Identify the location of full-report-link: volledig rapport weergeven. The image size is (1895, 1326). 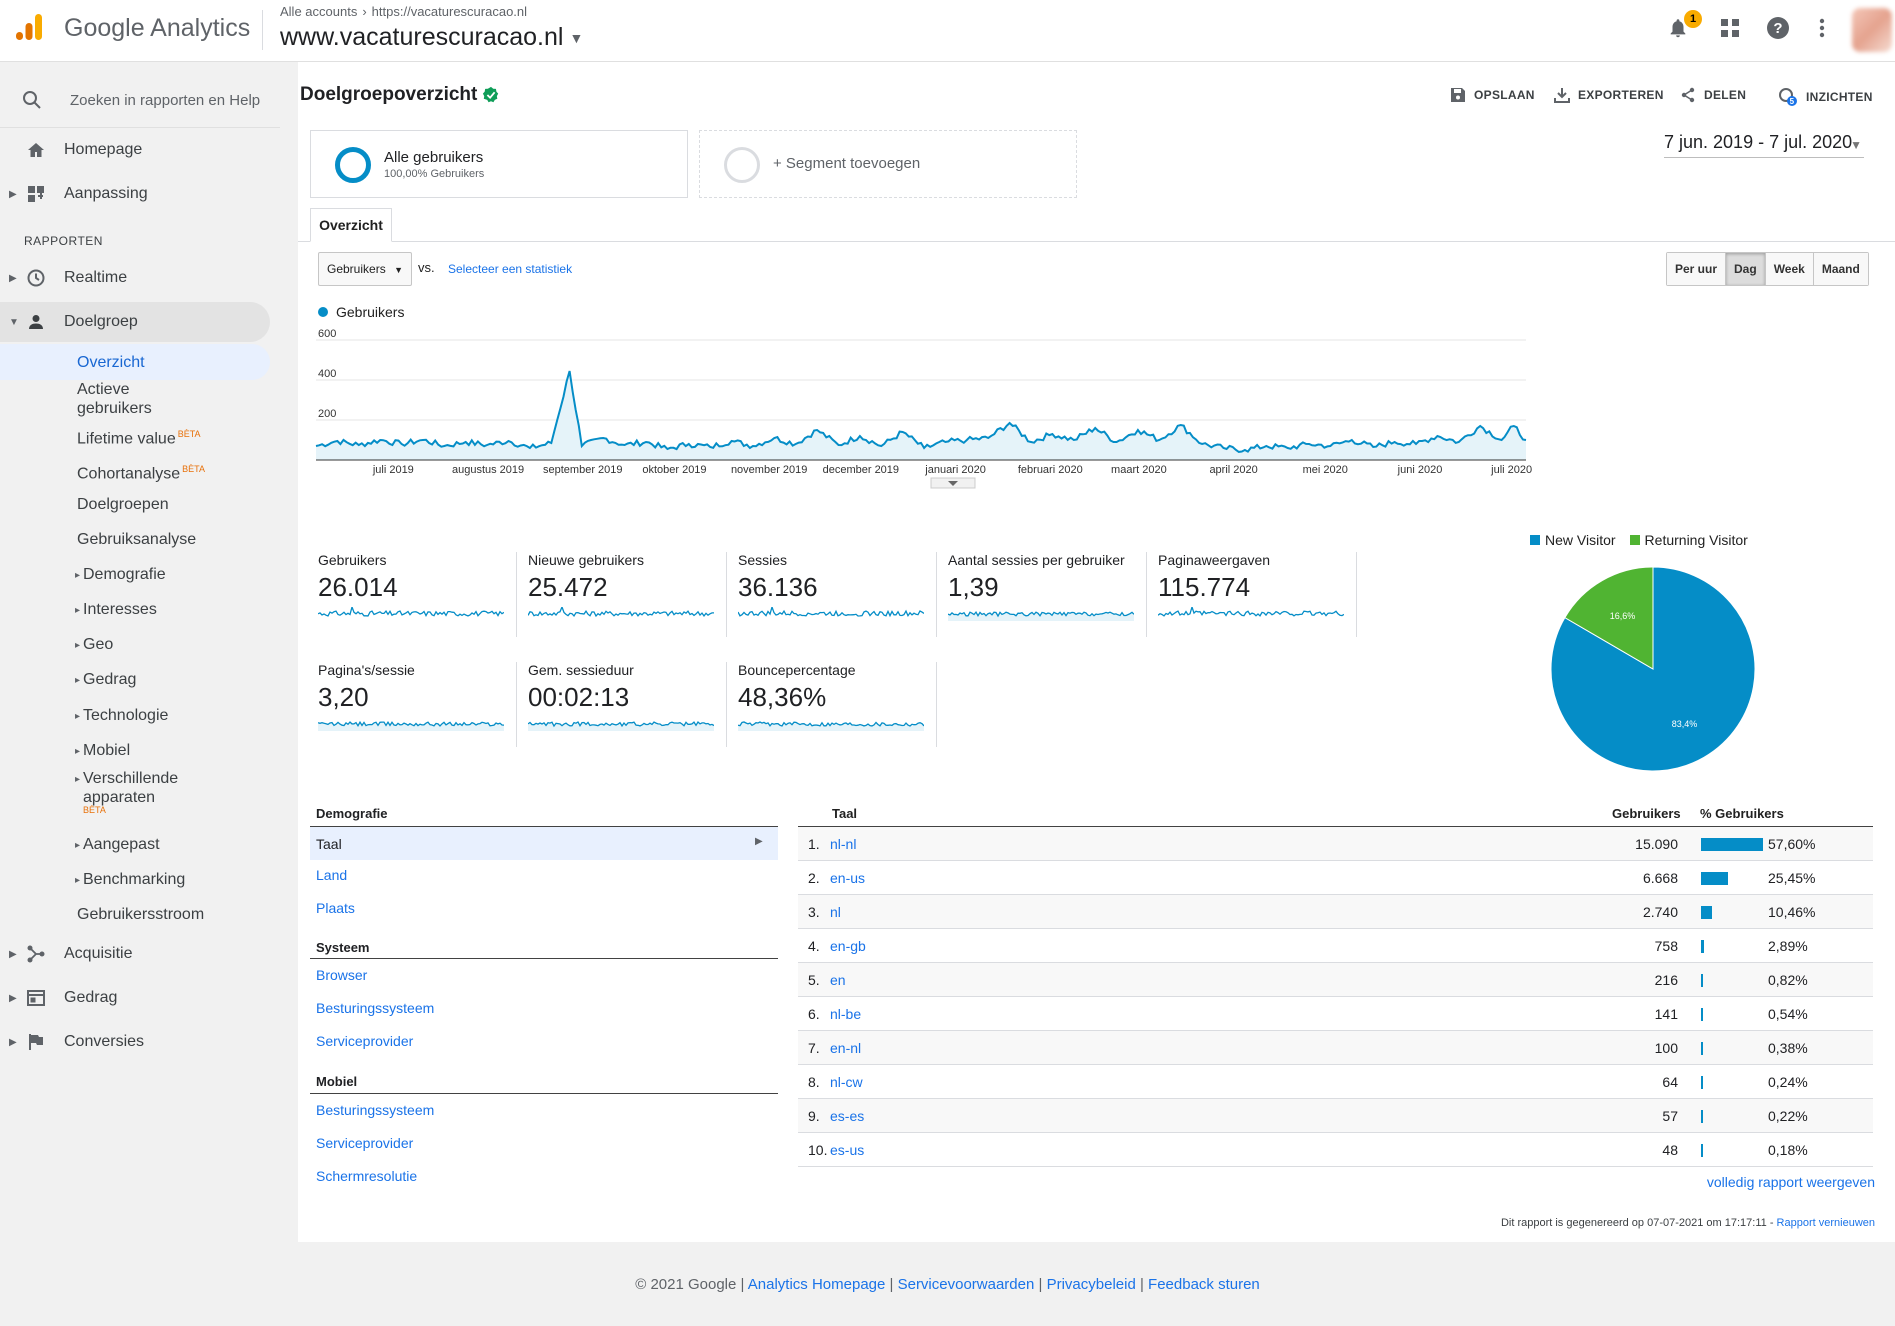
(1790, 1182).